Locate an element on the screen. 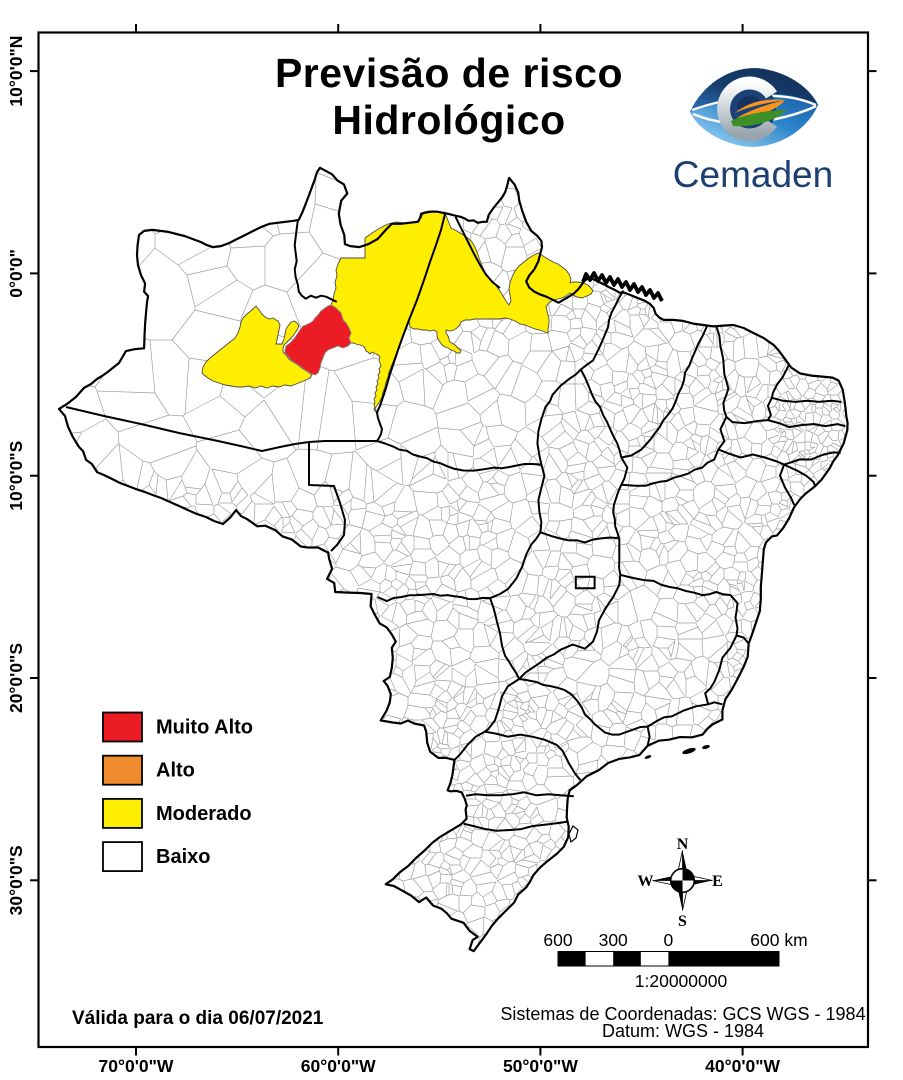  svg-text: Cemaden is located at coordinates (753, 174).